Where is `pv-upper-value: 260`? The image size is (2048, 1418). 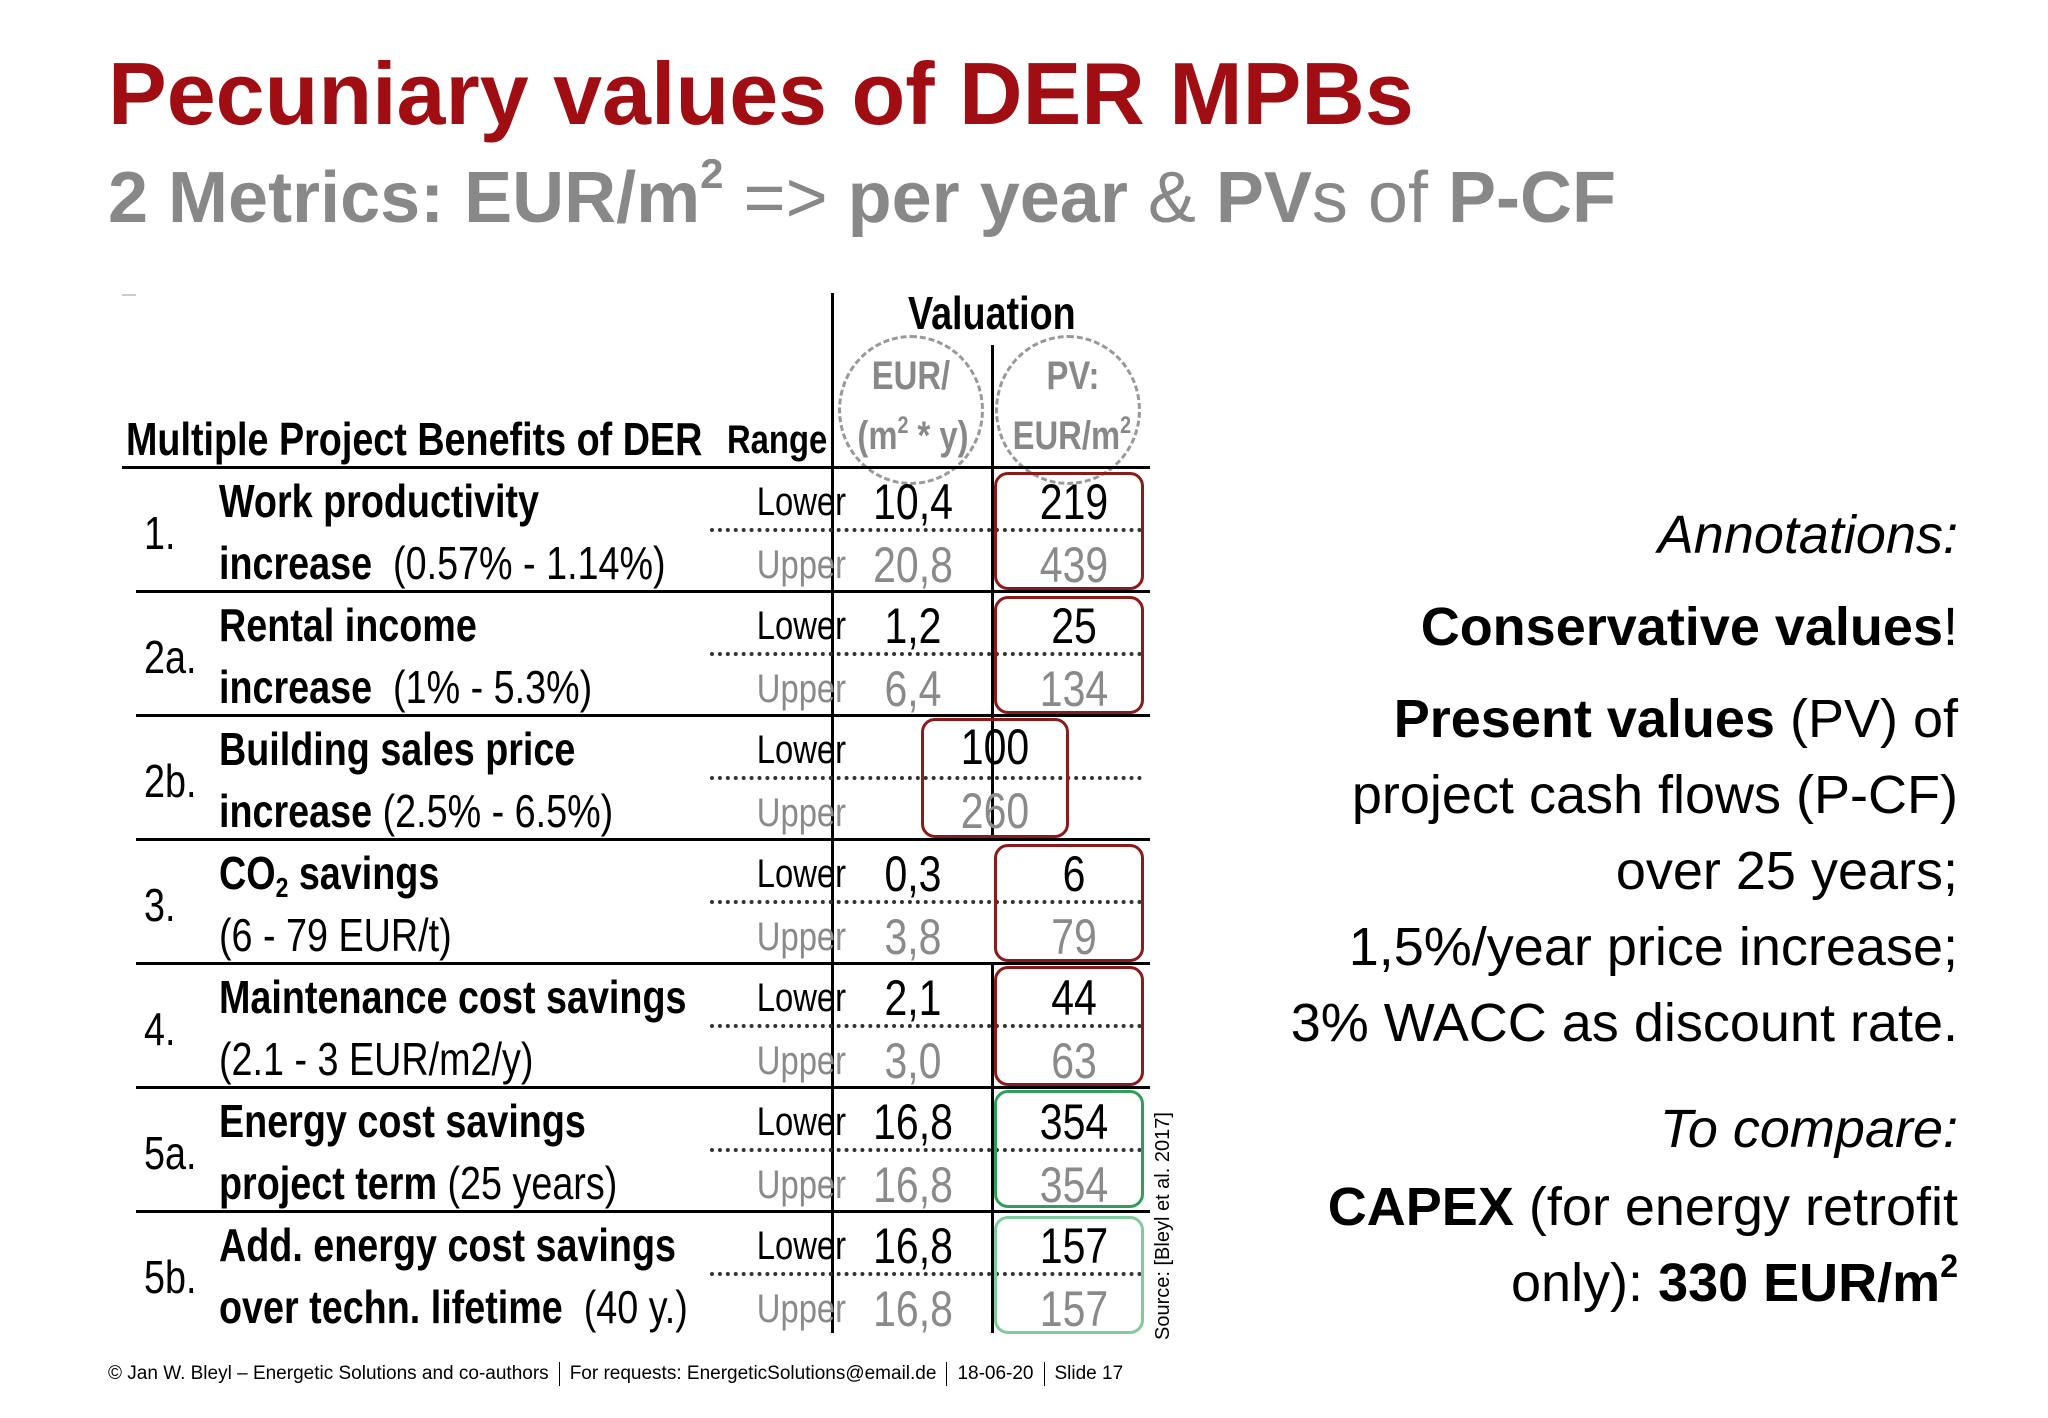
pv-upper-value: 260 is located at coordinates (995, 811).